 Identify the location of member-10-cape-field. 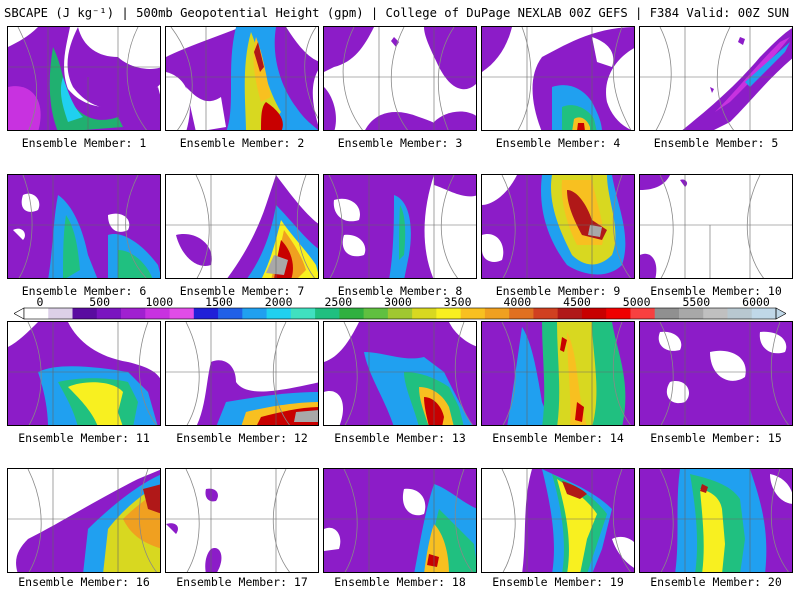
(716, 226).